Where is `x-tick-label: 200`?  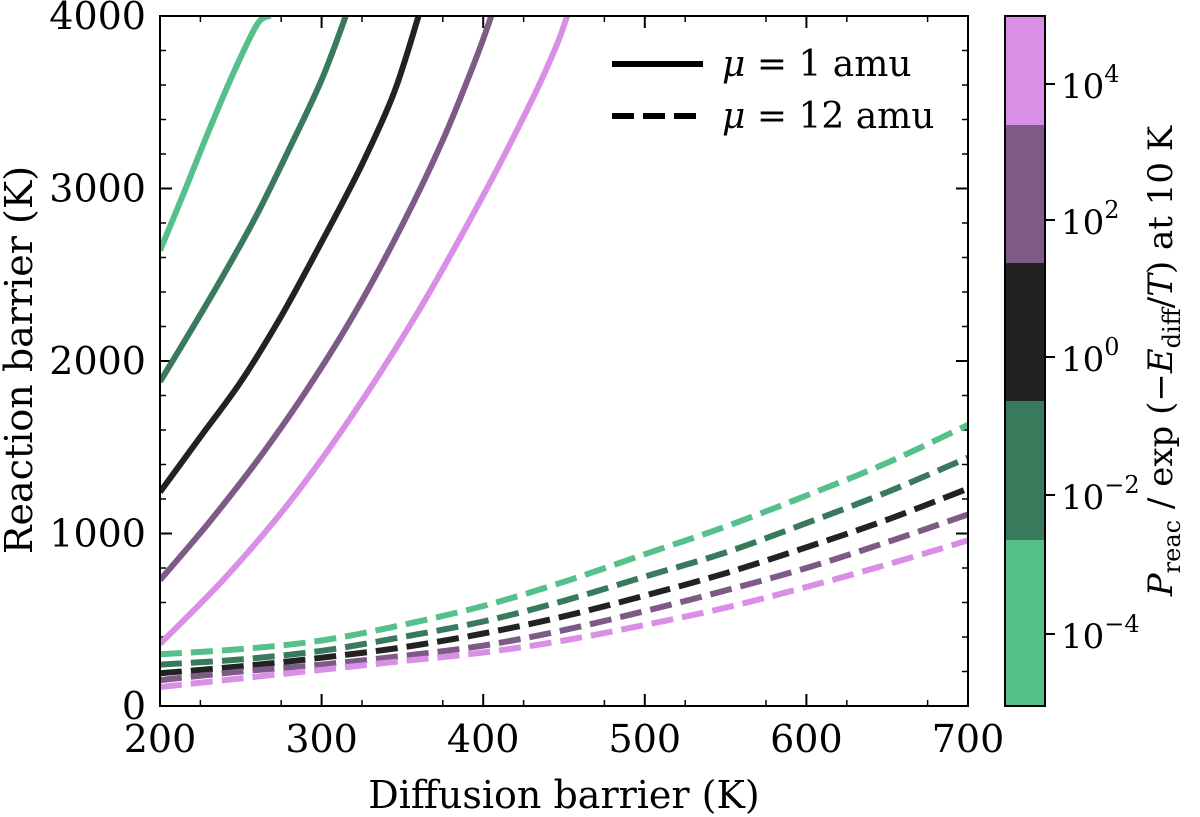 x-tick-label: 200 is located at coordinates (160, 739).